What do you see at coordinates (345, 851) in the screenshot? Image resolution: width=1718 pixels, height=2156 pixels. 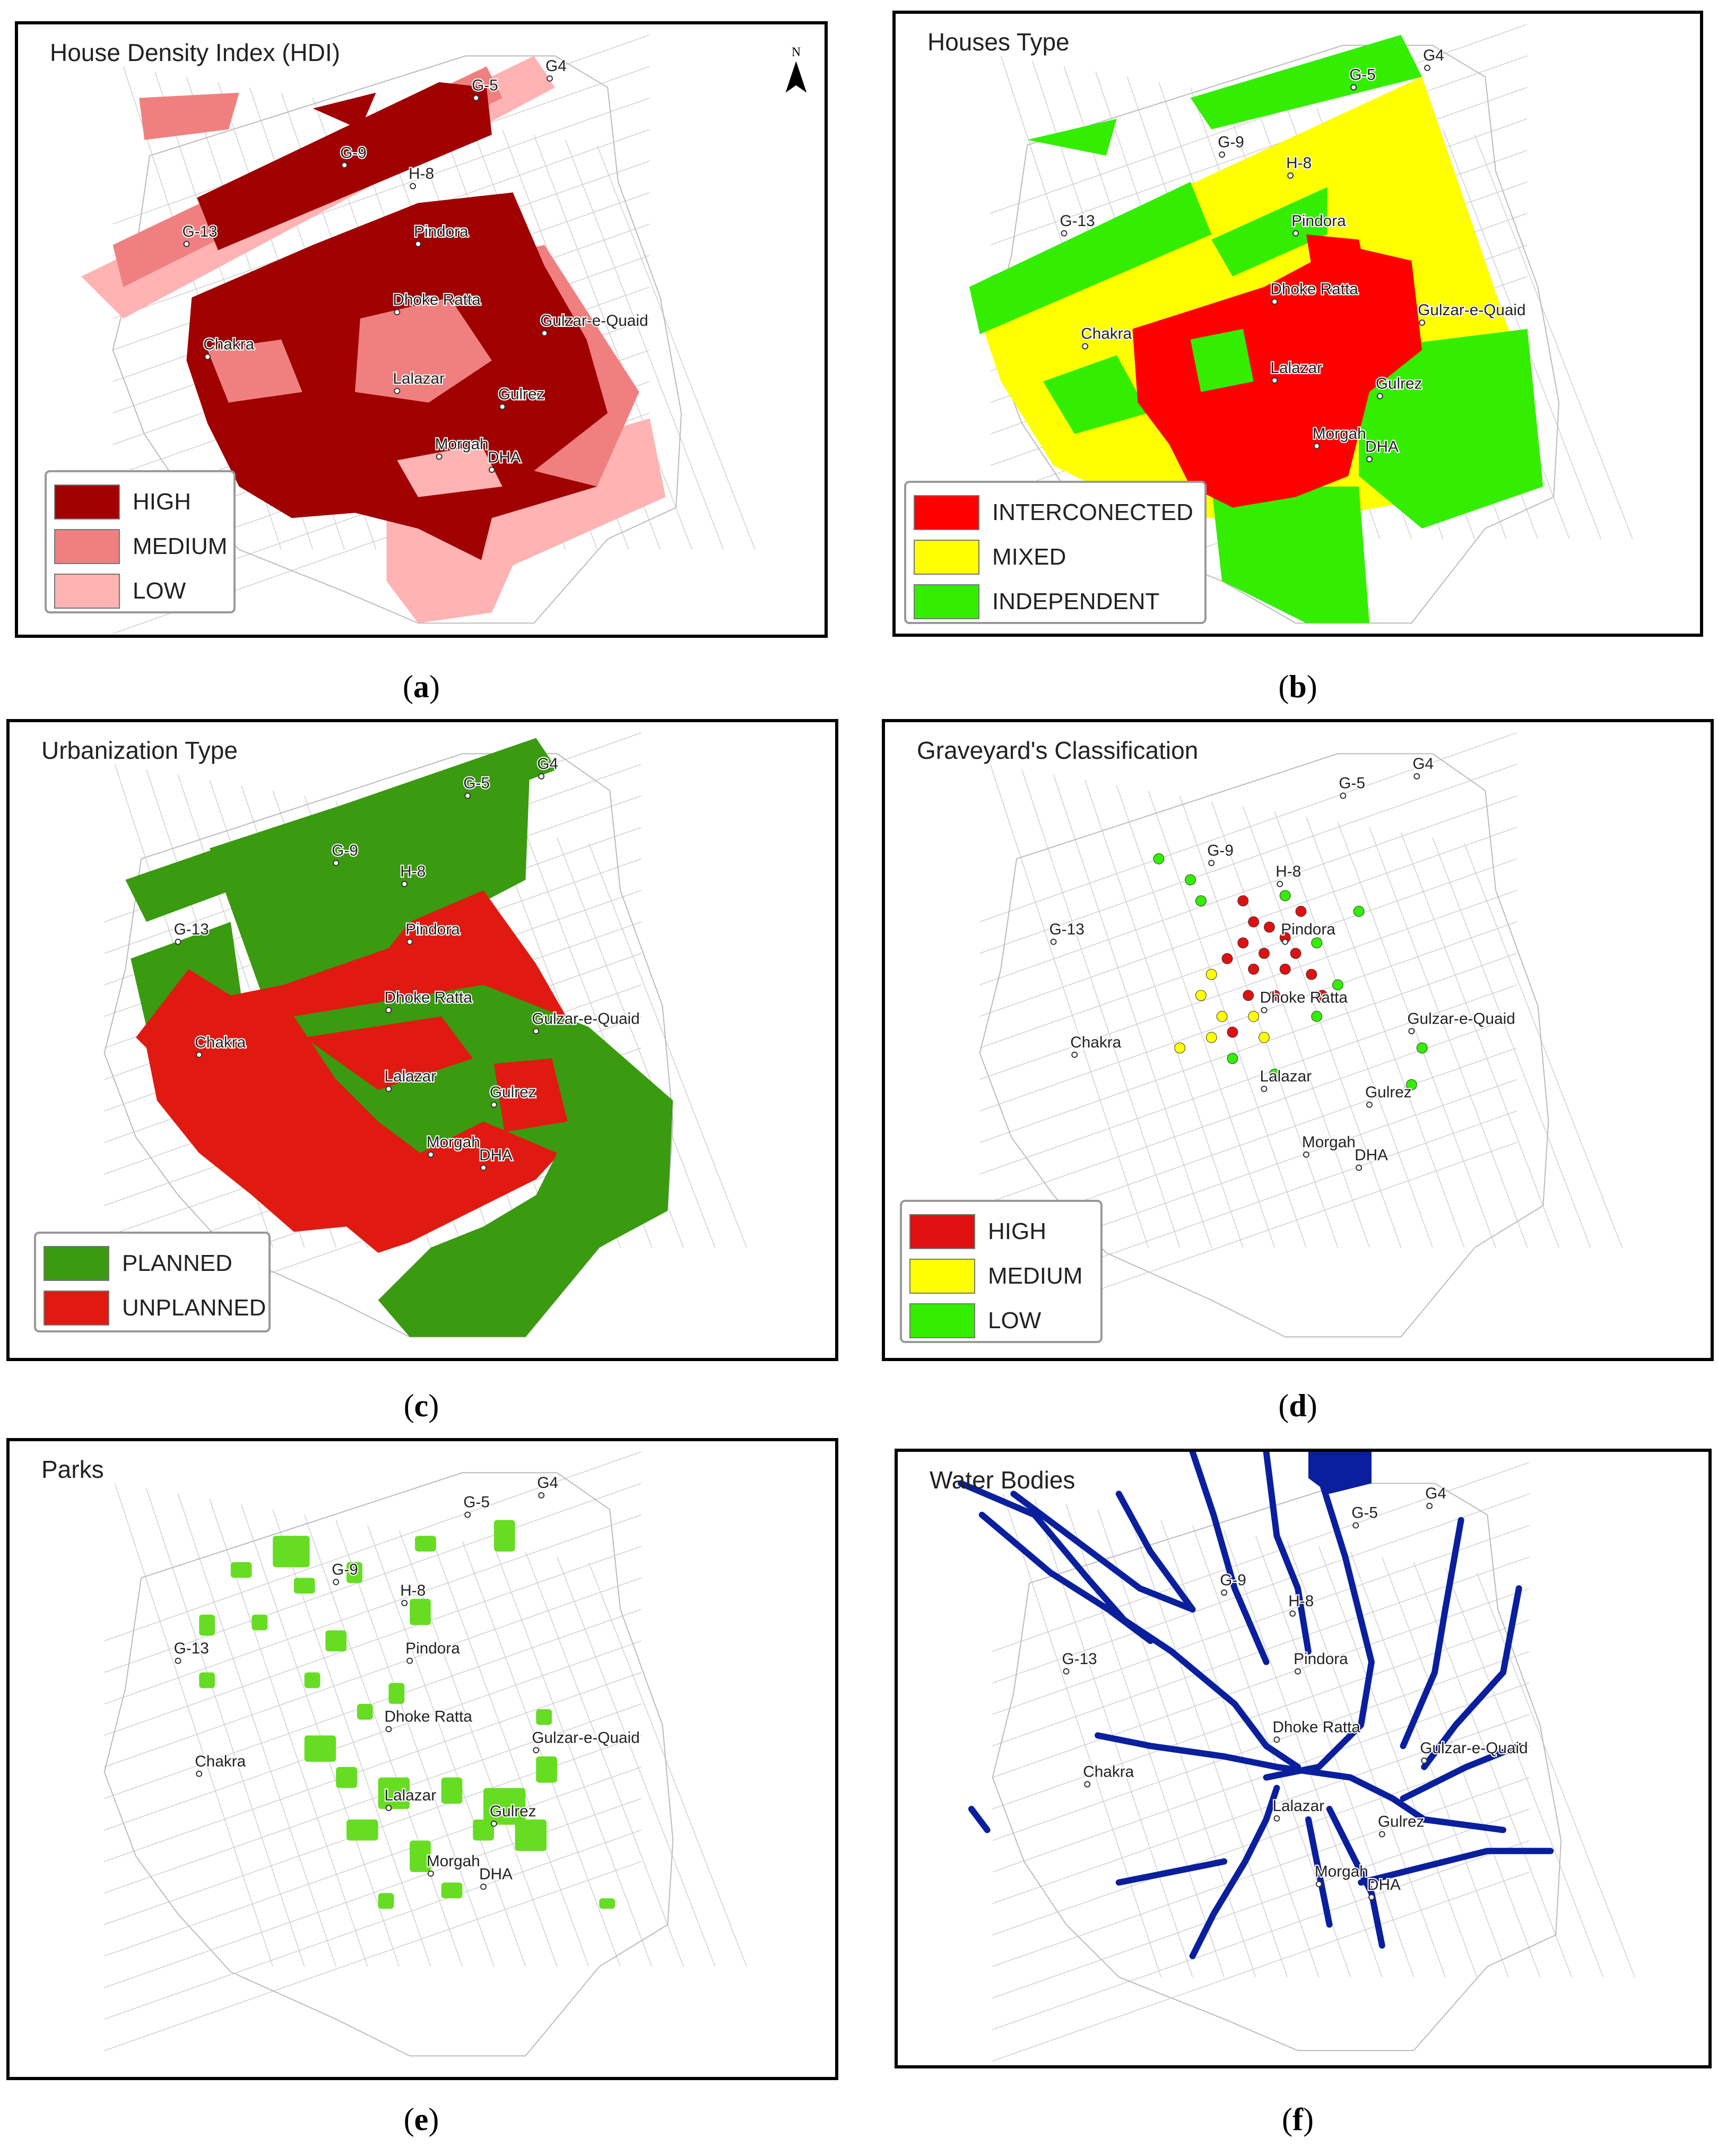 I see `place-label: G-9` at bounding box center [345, 851].